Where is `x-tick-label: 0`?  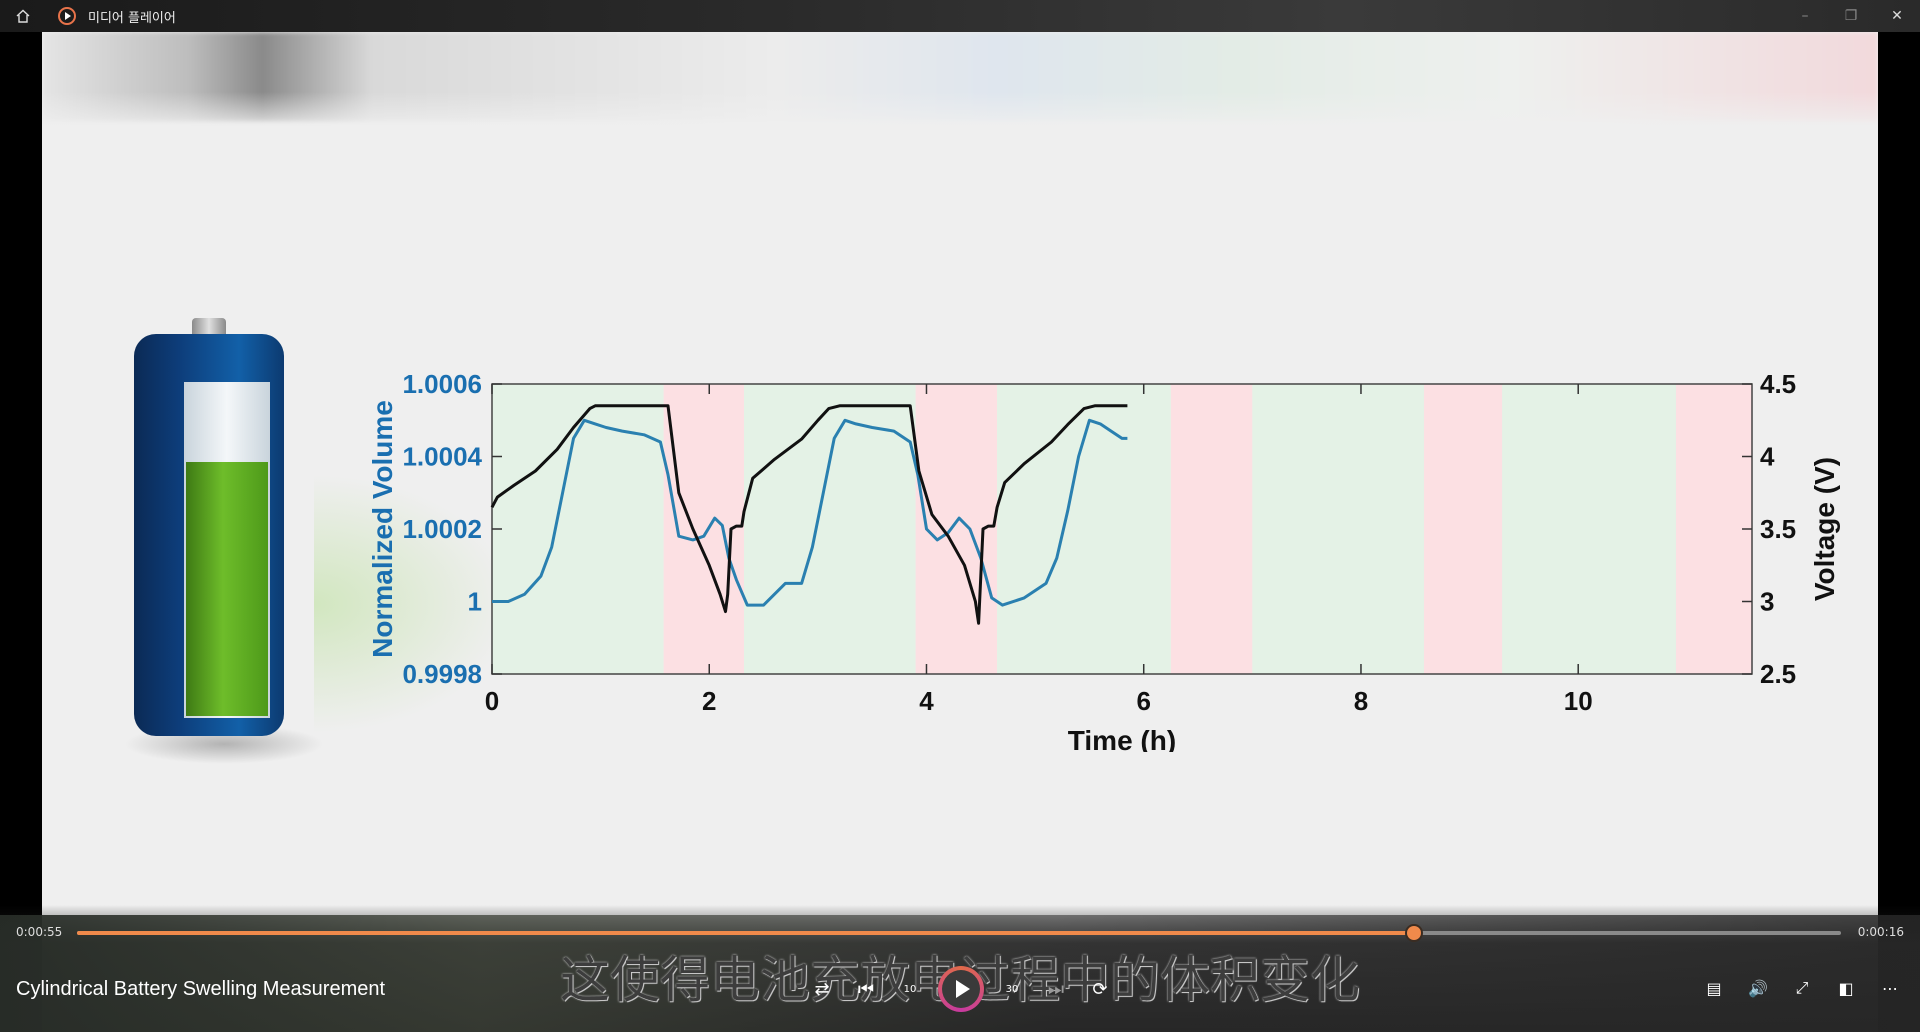
x-tick-label: 0 is located at coordinates (492, 701).